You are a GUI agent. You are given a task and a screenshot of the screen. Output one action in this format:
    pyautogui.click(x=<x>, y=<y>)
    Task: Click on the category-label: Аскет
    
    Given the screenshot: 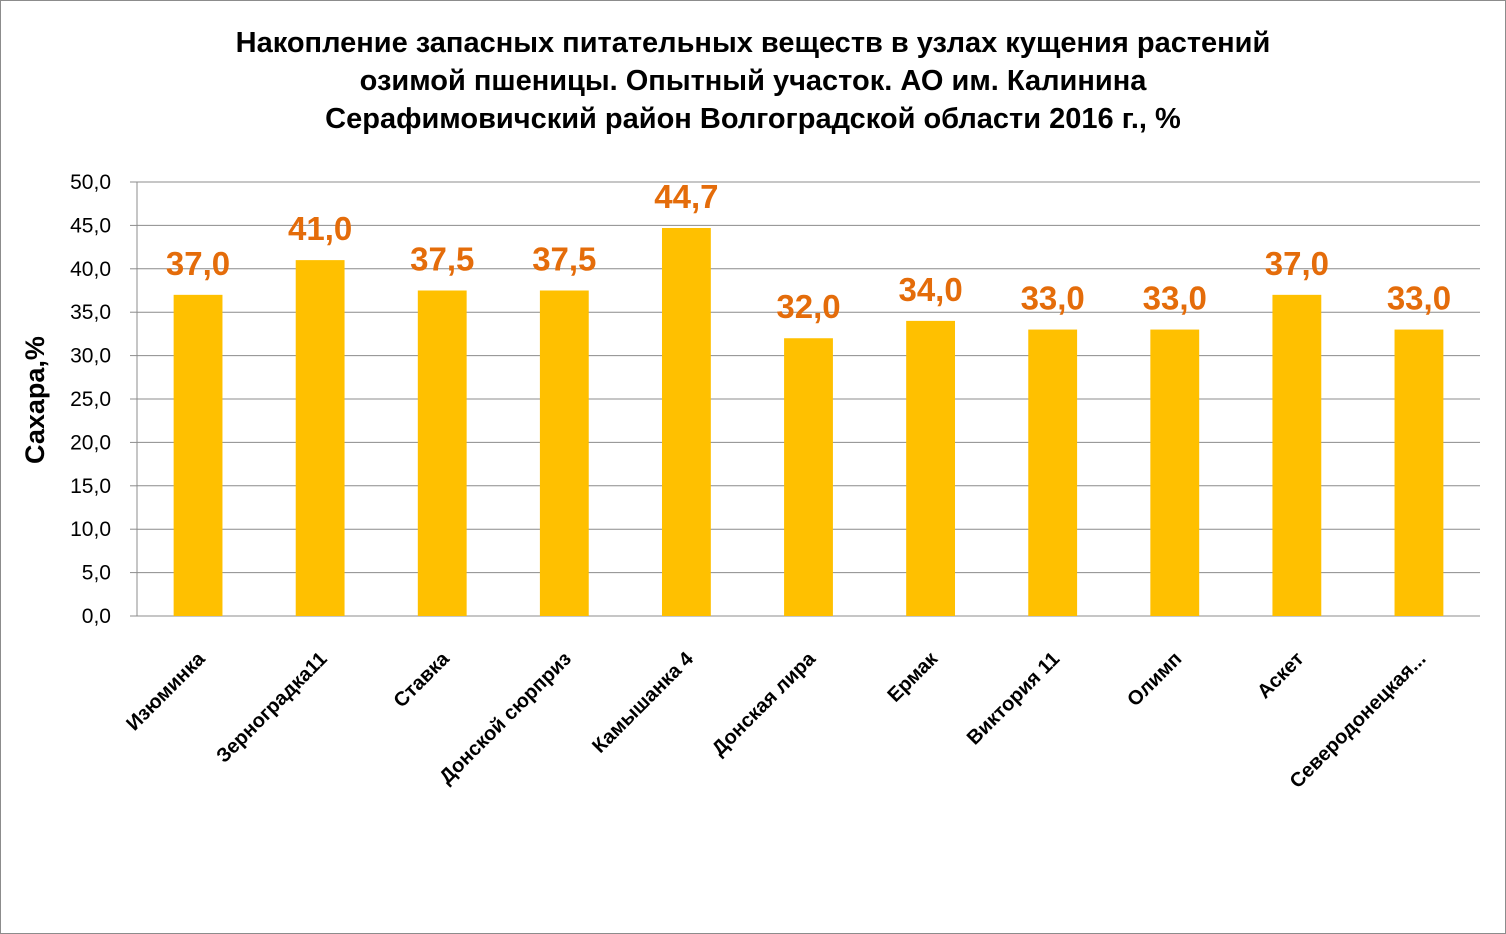 What is the action you would take?
    pyautogui.click(x=1280, y=675)
    